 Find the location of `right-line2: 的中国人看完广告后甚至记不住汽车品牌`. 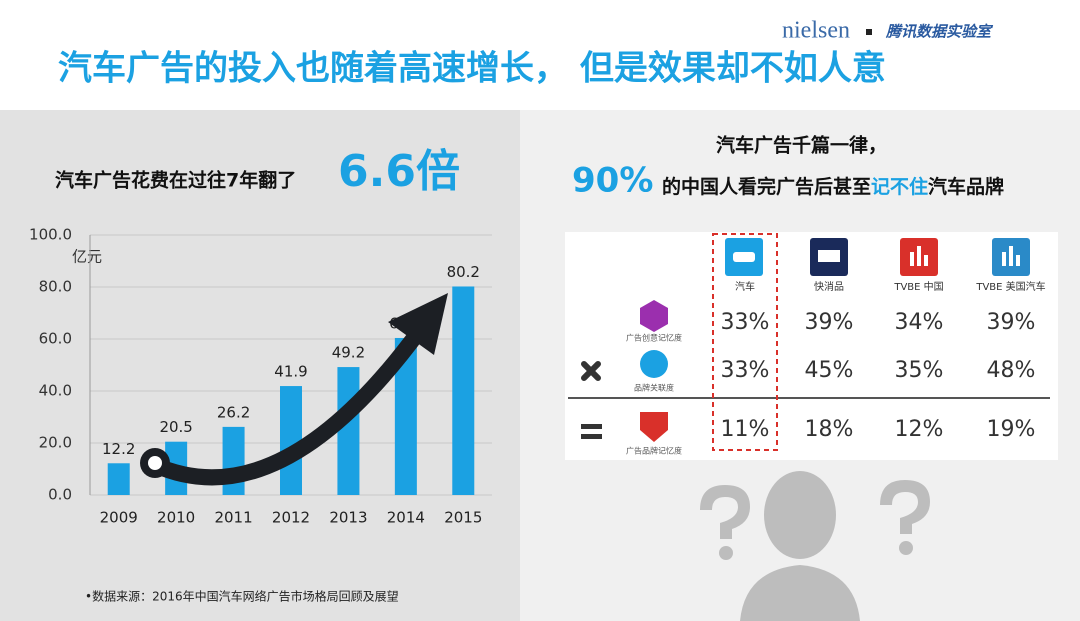

right-line2: 的中国人看完广告后甚至记不住汽车品牌 is located at coordinates (833, 186).